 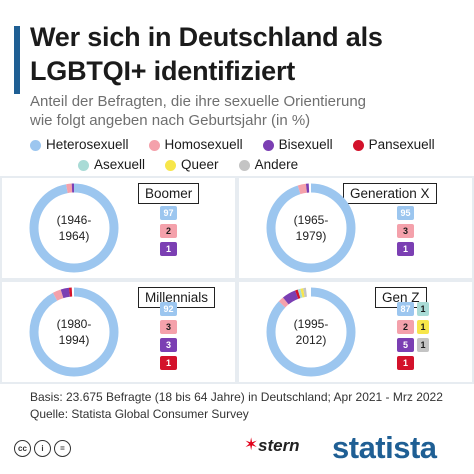 What do you see at coordinates (405, 231) in the screenshot?
I see `value-label-generation-x-homosexuell: 3` at bounding box center [405, 231].